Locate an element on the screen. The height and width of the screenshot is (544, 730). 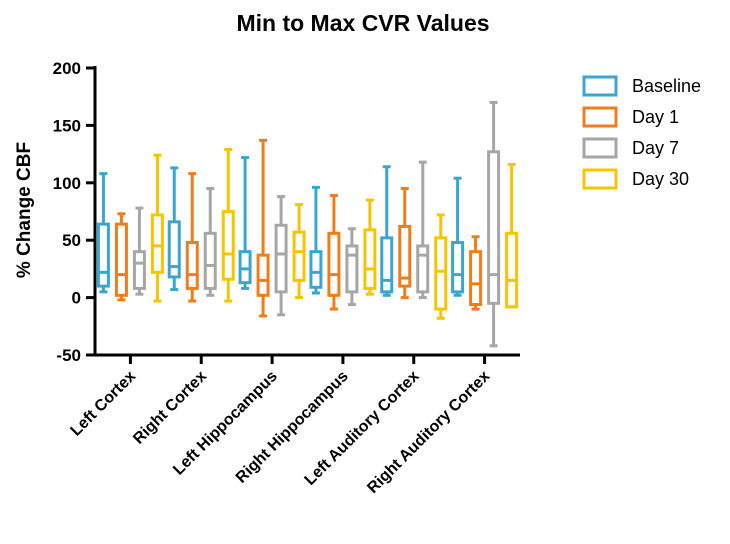
y-ticks: -50 0 50 100 150 200 is located at coordinates (74, 212).